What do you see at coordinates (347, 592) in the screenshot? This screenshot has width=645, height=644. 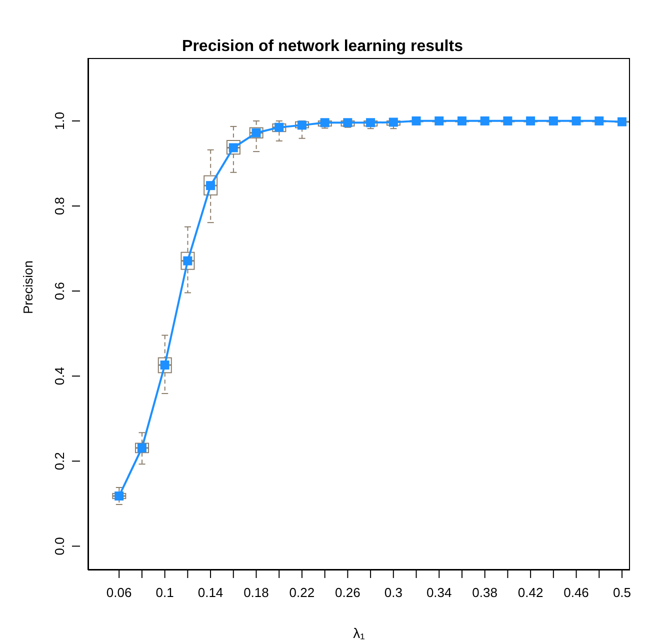 I see `x-tick-label: 0.26` at bounding box center [347, 592].